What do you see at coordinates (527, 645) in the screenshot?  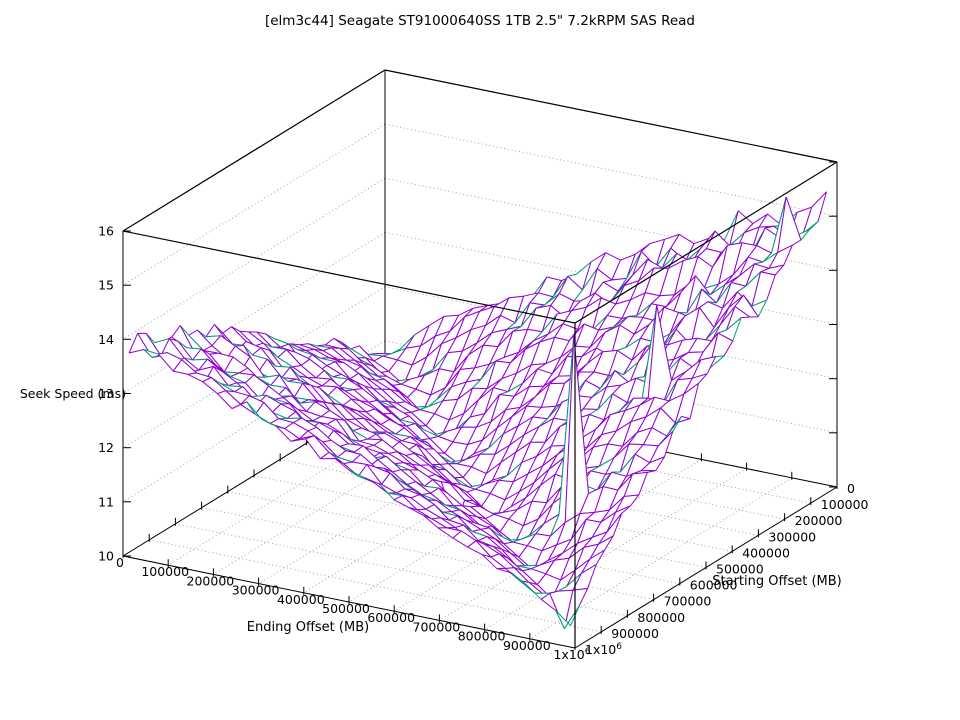 I see `x-tick-label: 900000` at bounding box center [527, 645].